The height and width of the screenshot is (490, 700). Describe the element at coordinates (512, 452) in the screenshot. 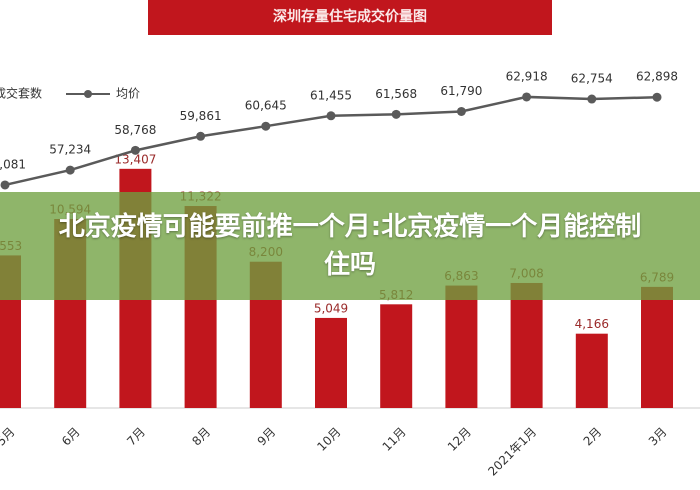

I see `x-tick-label: 2021年1月` at that location.